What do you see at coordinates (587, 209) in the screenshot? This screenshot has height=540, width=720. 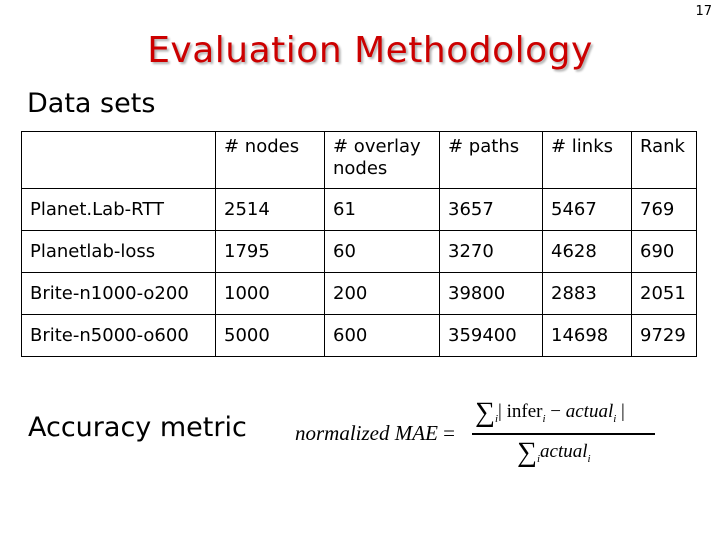 I see `table-cell: 5467` at bounding box center [587, 209].